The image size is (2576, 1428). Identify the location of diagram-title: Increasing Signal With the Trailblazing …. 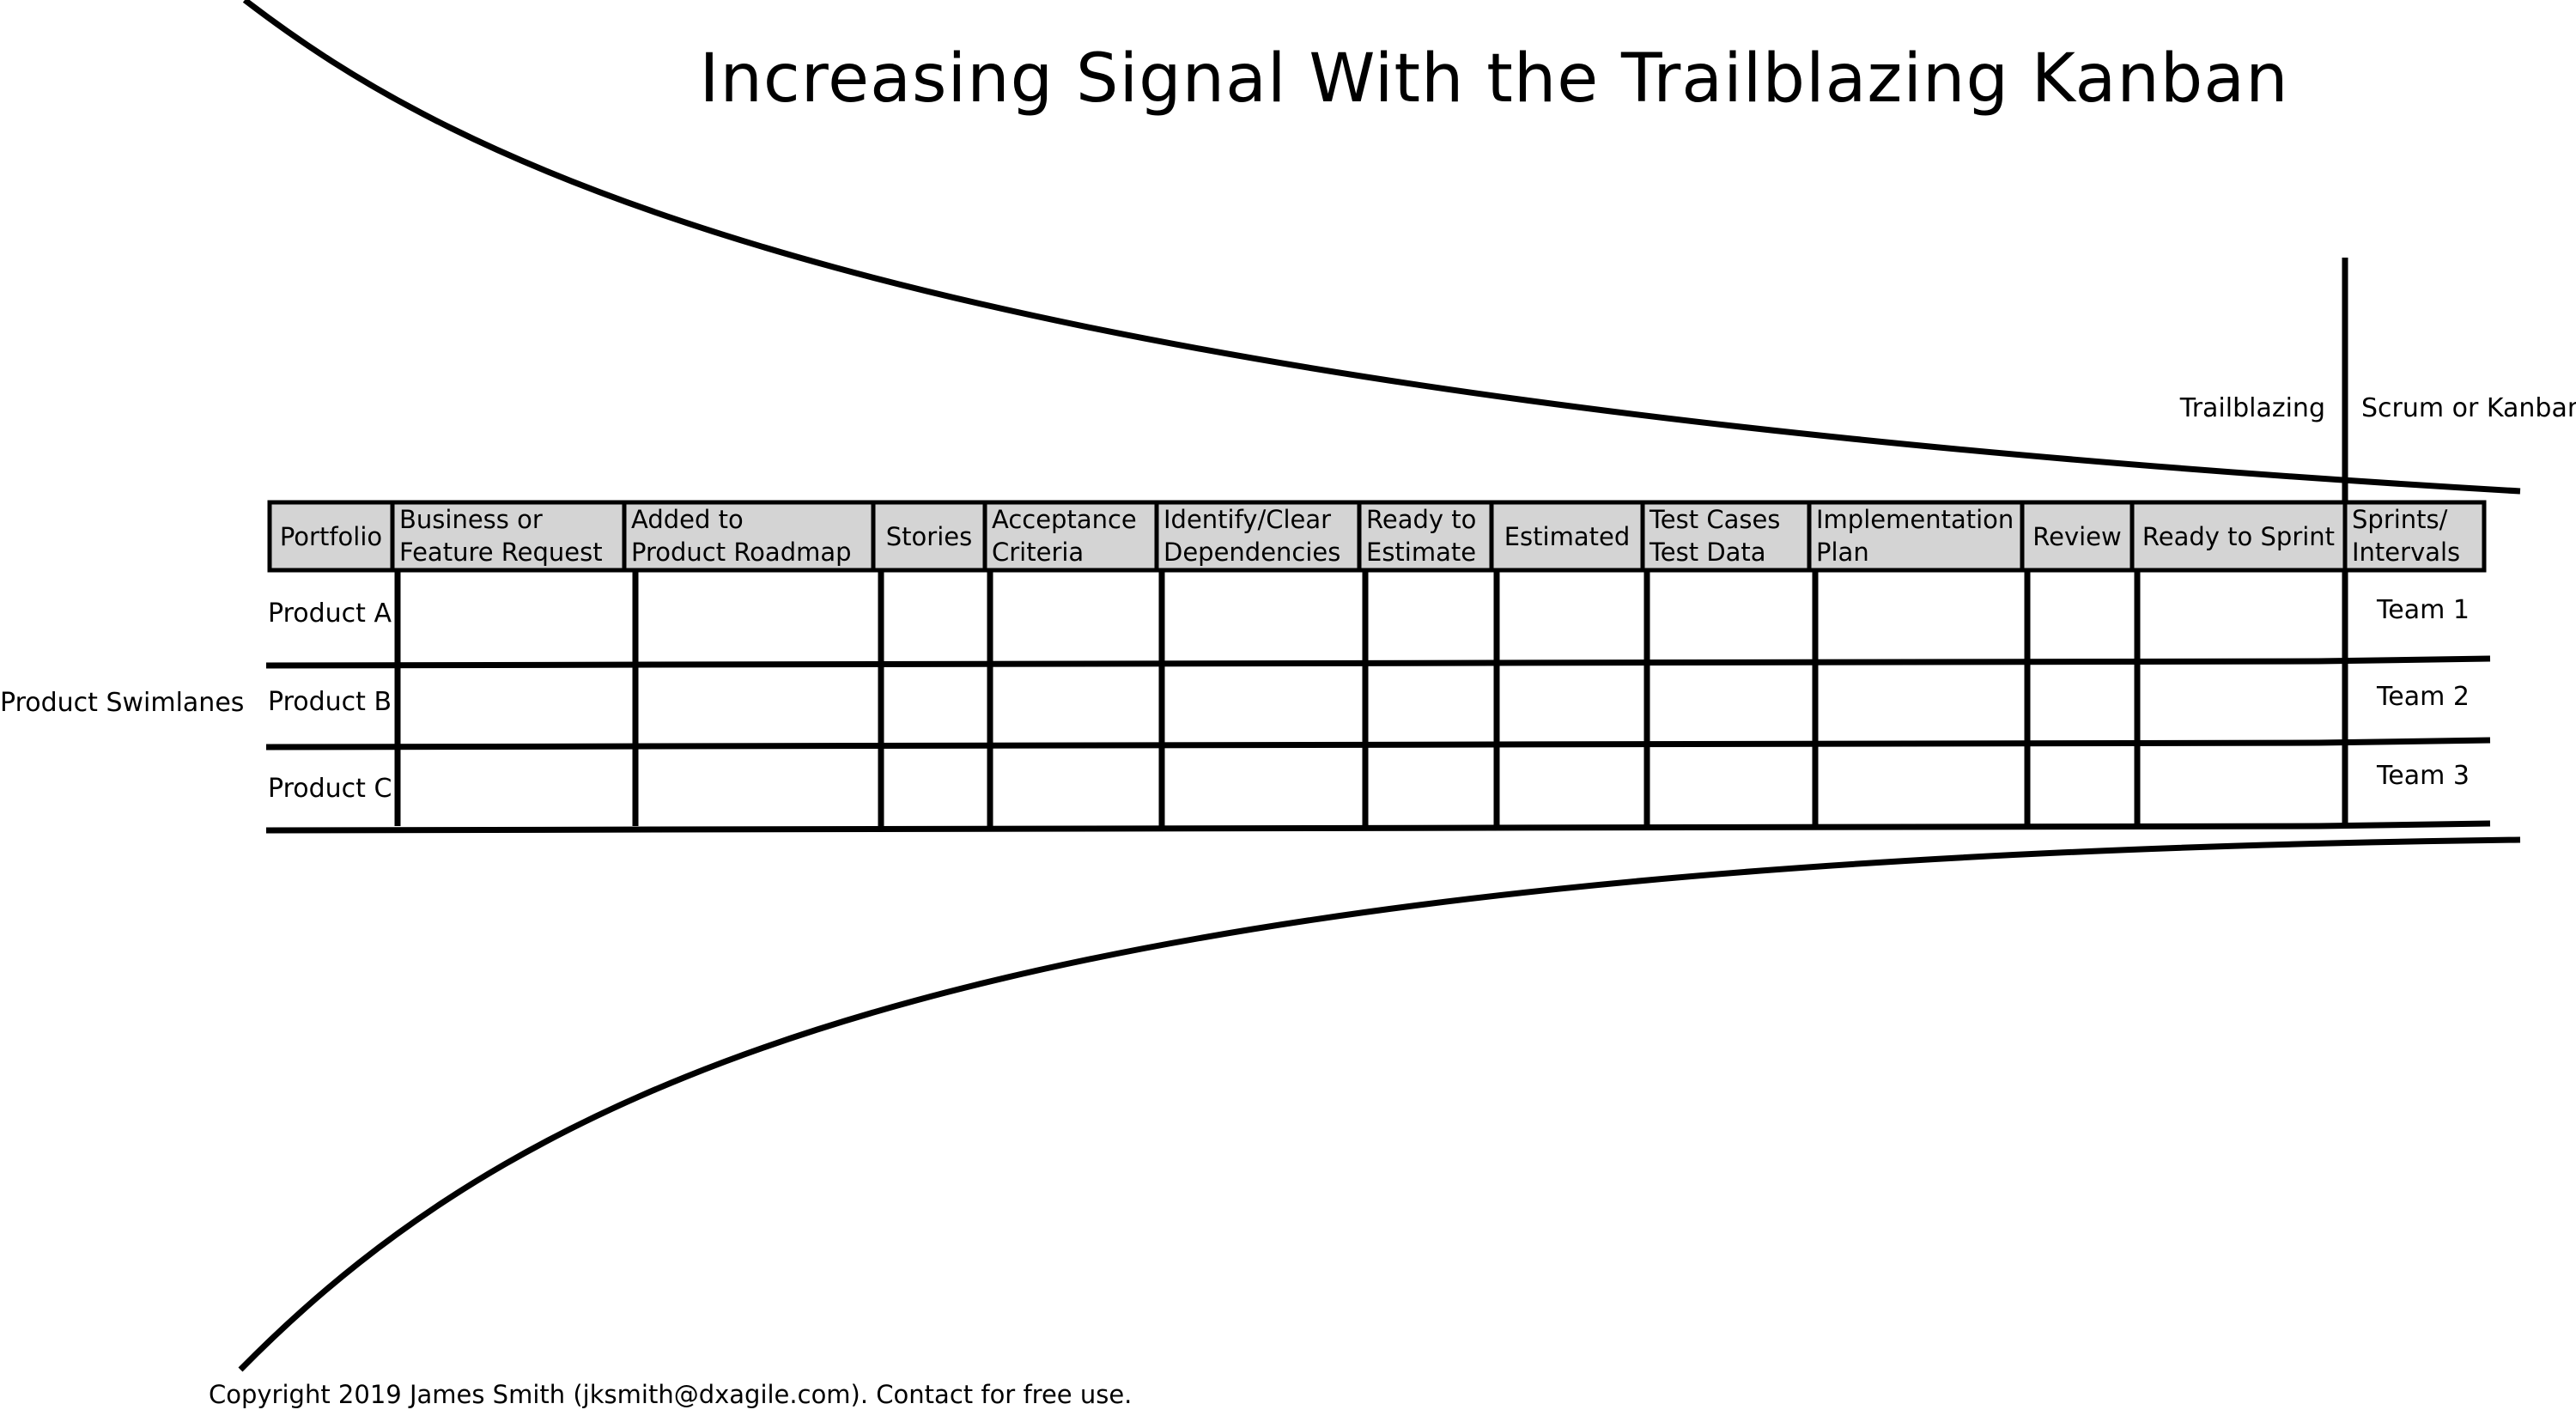
(1493, 79).